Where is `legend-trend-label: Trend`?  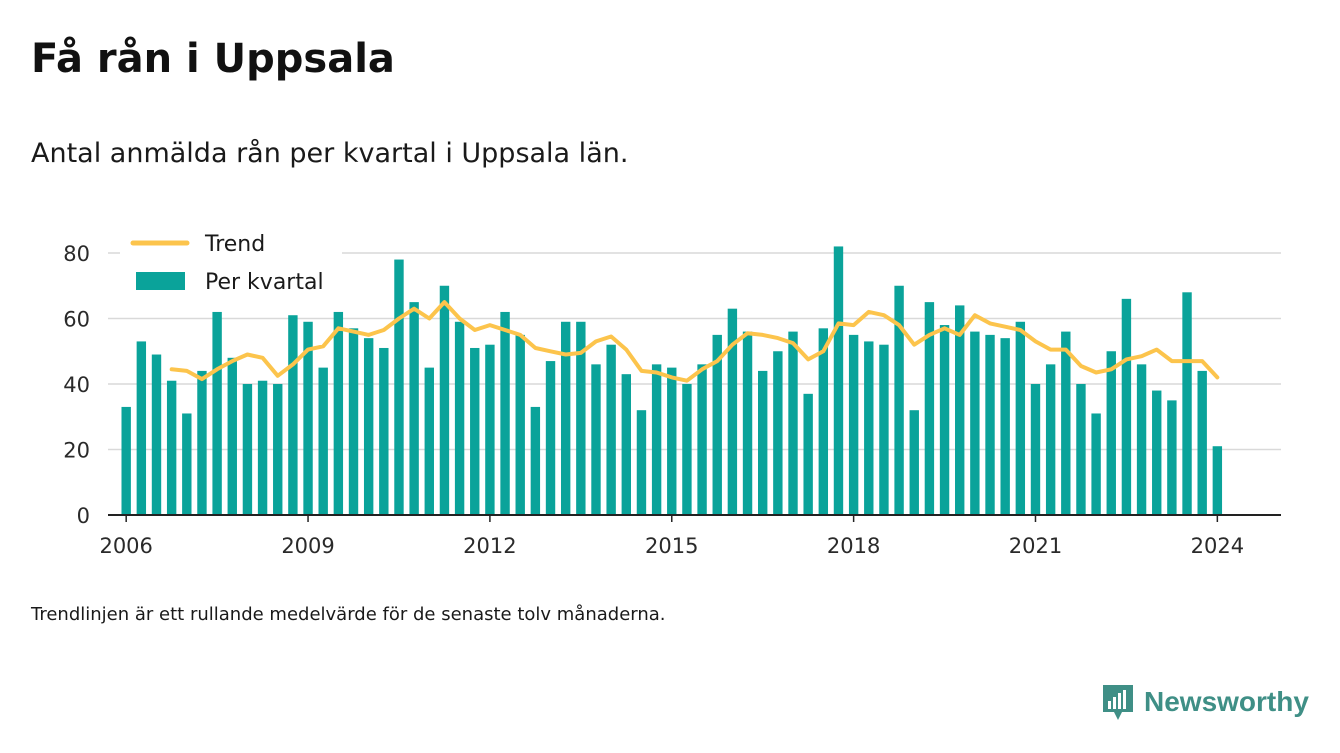 legend-trend-label: Trend is located at coordinates (234, 244).